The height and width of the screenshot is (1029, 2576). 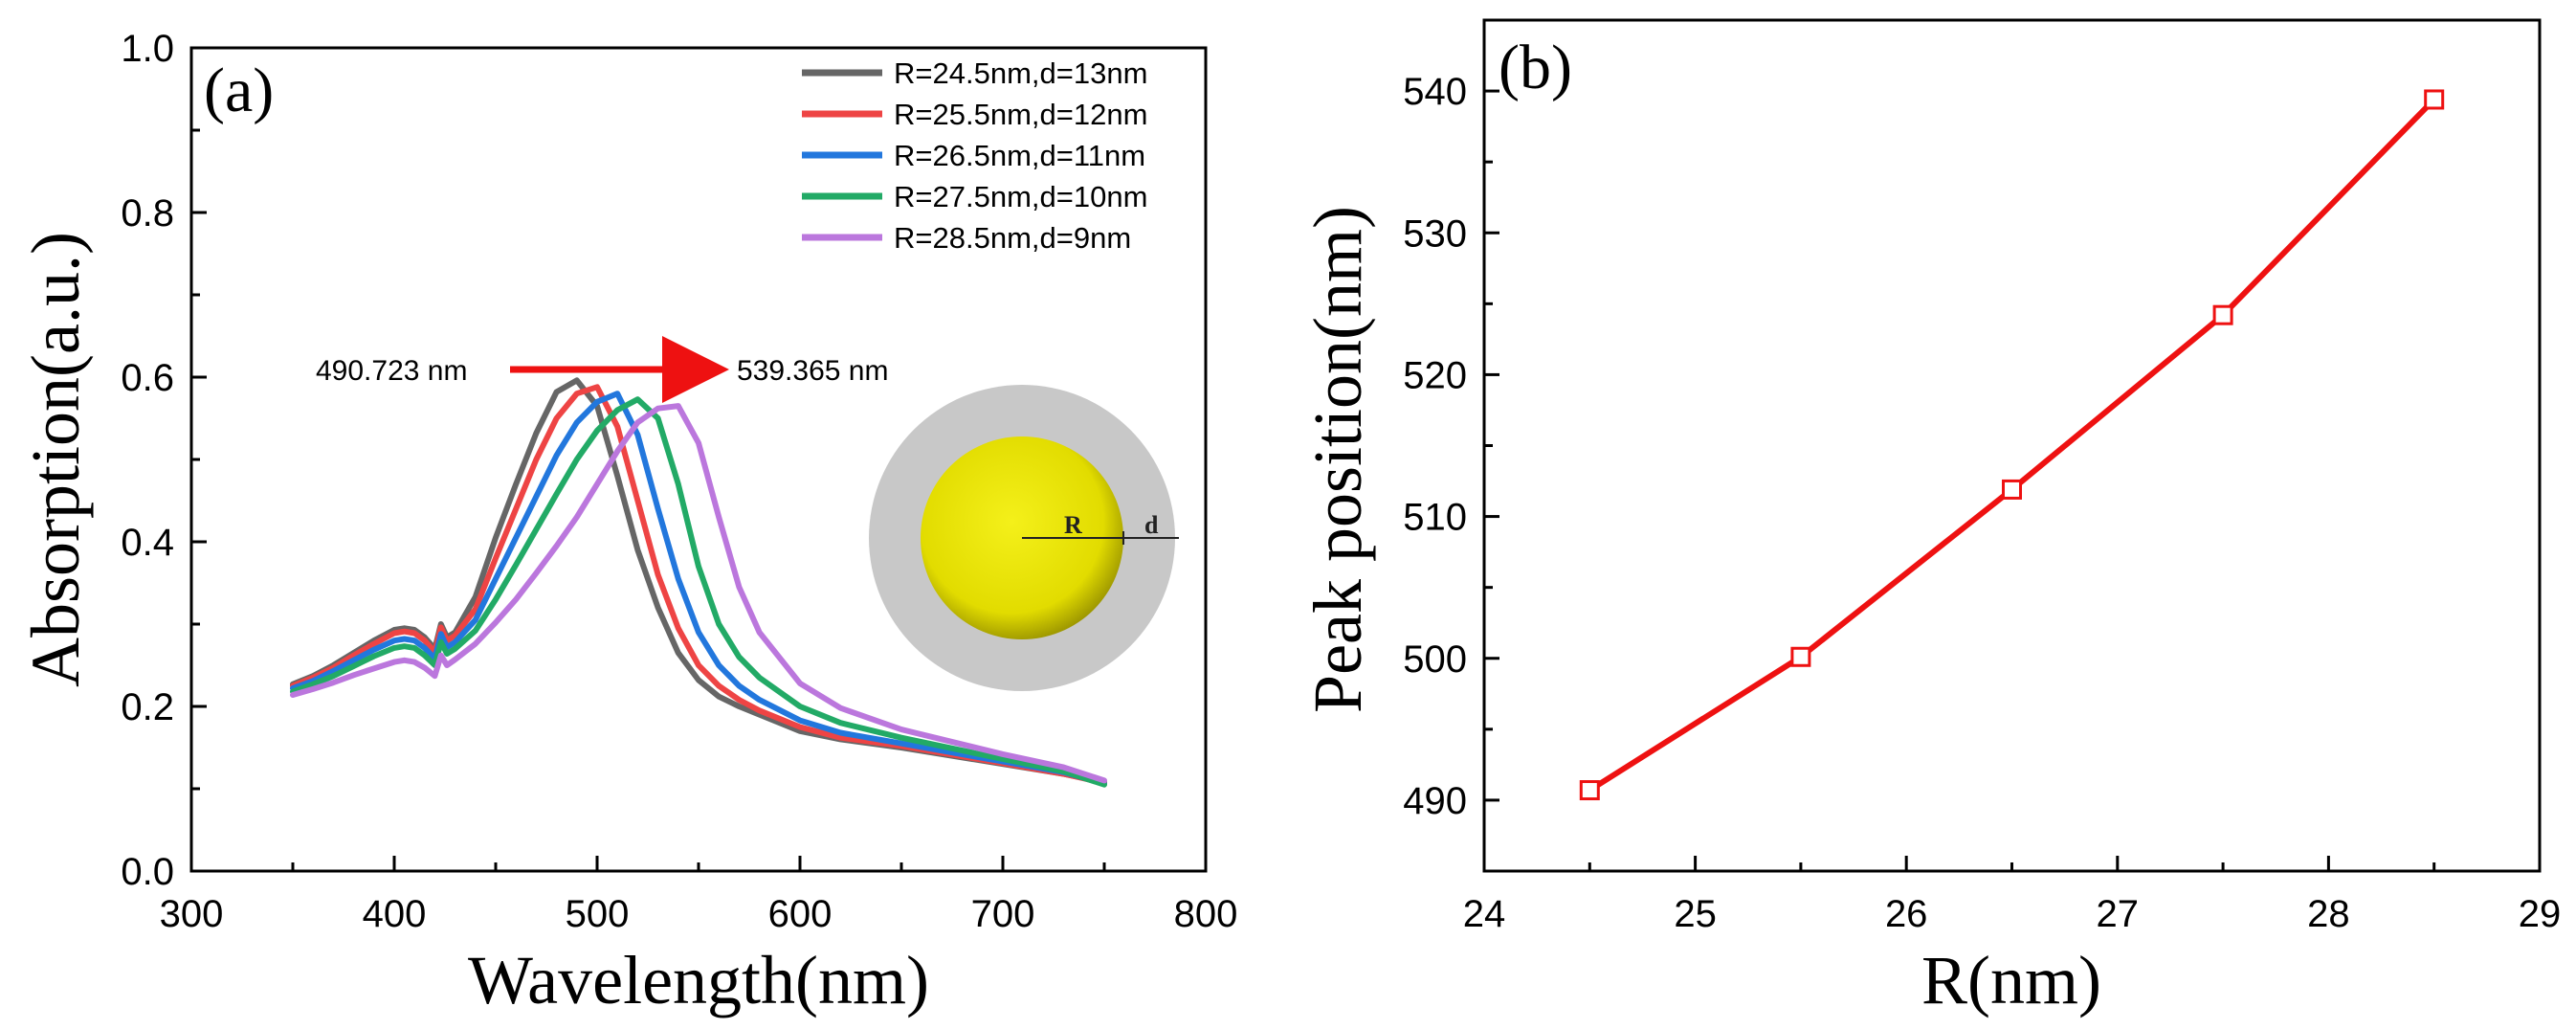 What do you see at coordinates (2118, 914) in the screenshot?
I see `b-xtick-label: 27` at bounding box center [2118, 914].